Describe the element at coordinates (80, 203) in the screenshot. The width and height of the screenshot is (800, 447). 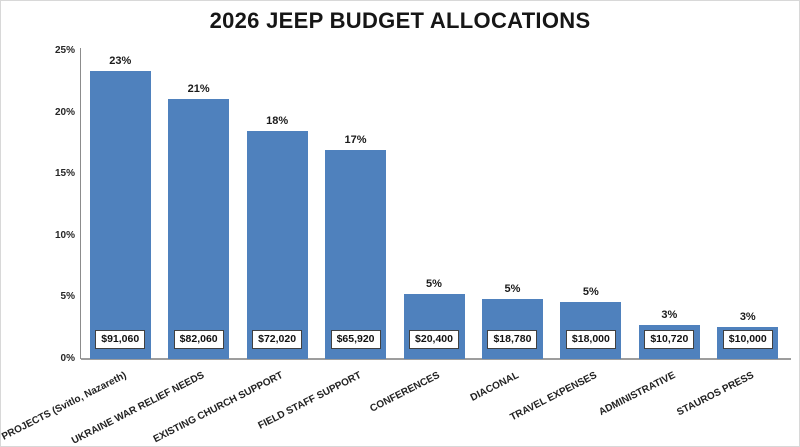
I see `y-axis-line` at that location.